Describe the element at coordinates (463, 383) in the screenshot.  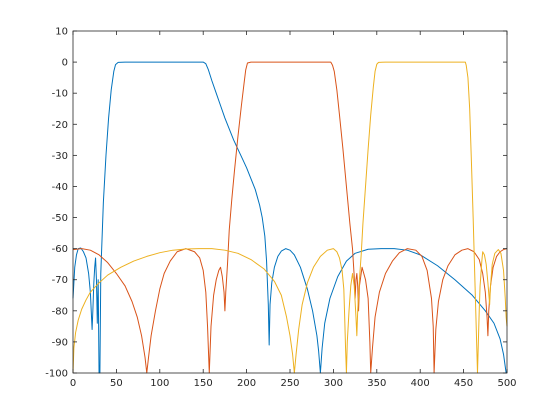
I see `x-tick-label: 450` at that location.